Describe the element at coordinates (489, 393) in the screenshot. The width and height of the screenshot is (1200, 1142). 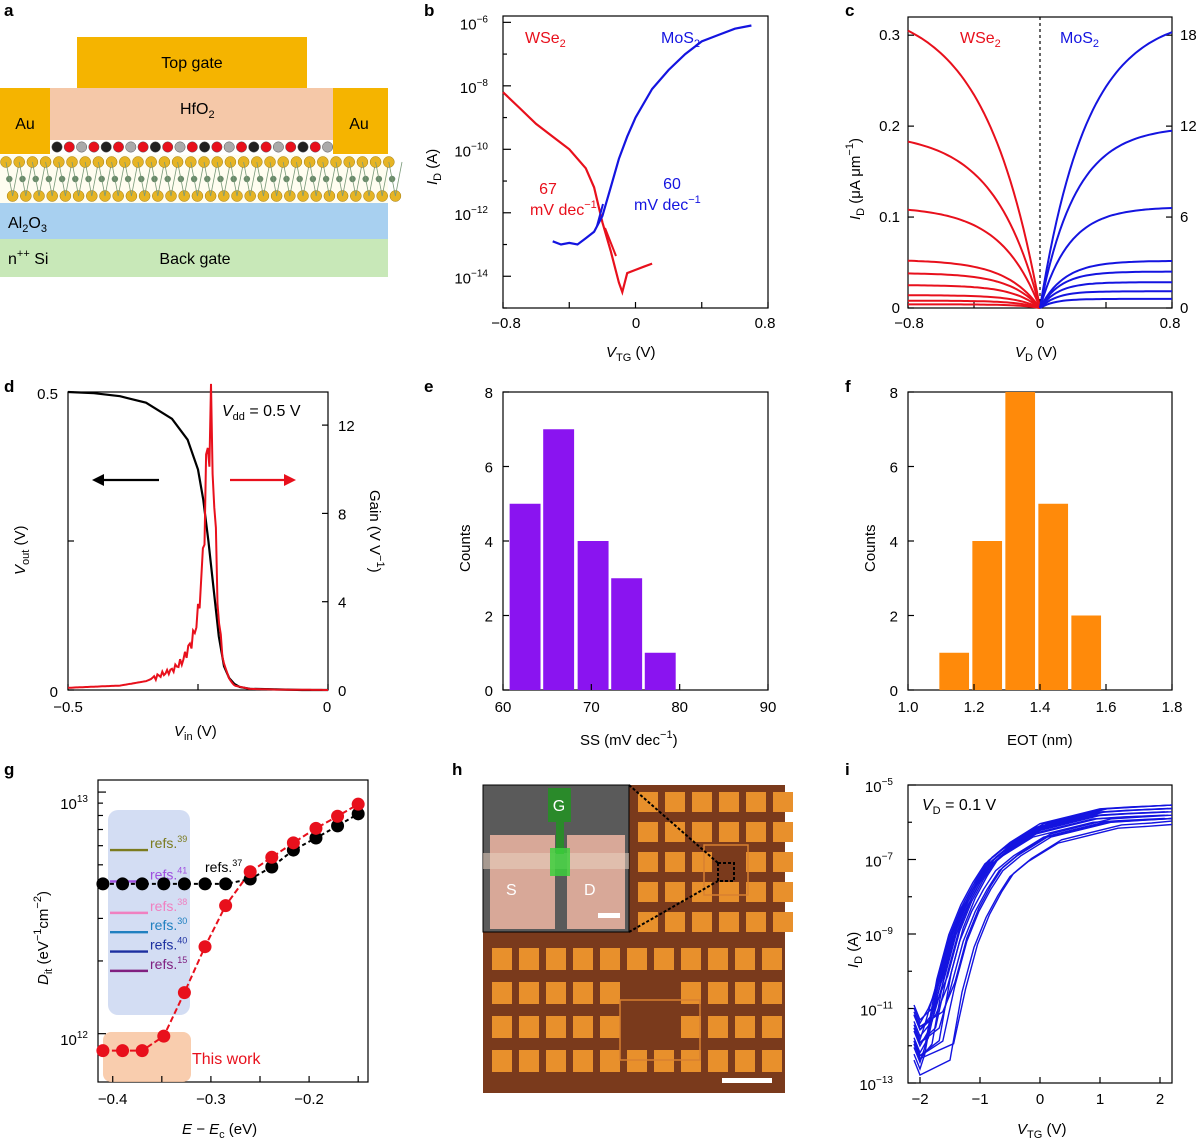
I see `plot-e-ytick-4: 8` at that location.